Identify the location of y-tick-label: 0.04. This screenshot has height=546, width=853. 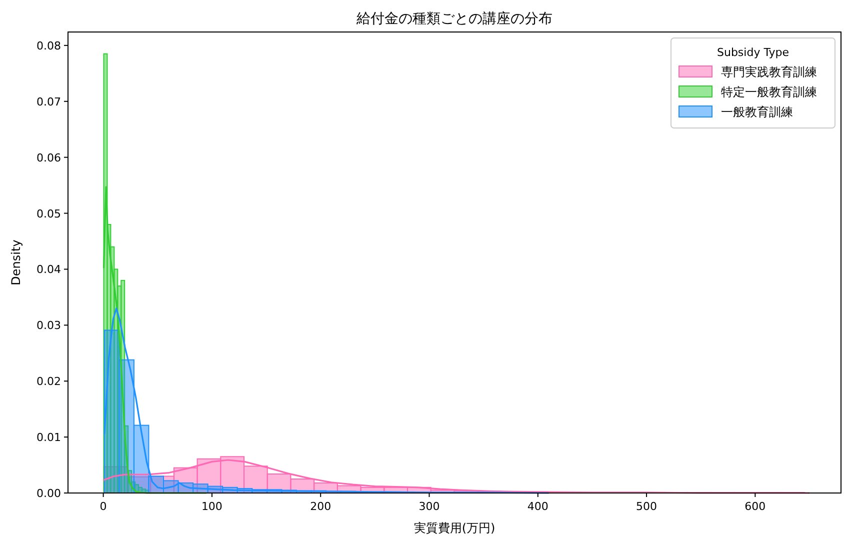
(48, 269).